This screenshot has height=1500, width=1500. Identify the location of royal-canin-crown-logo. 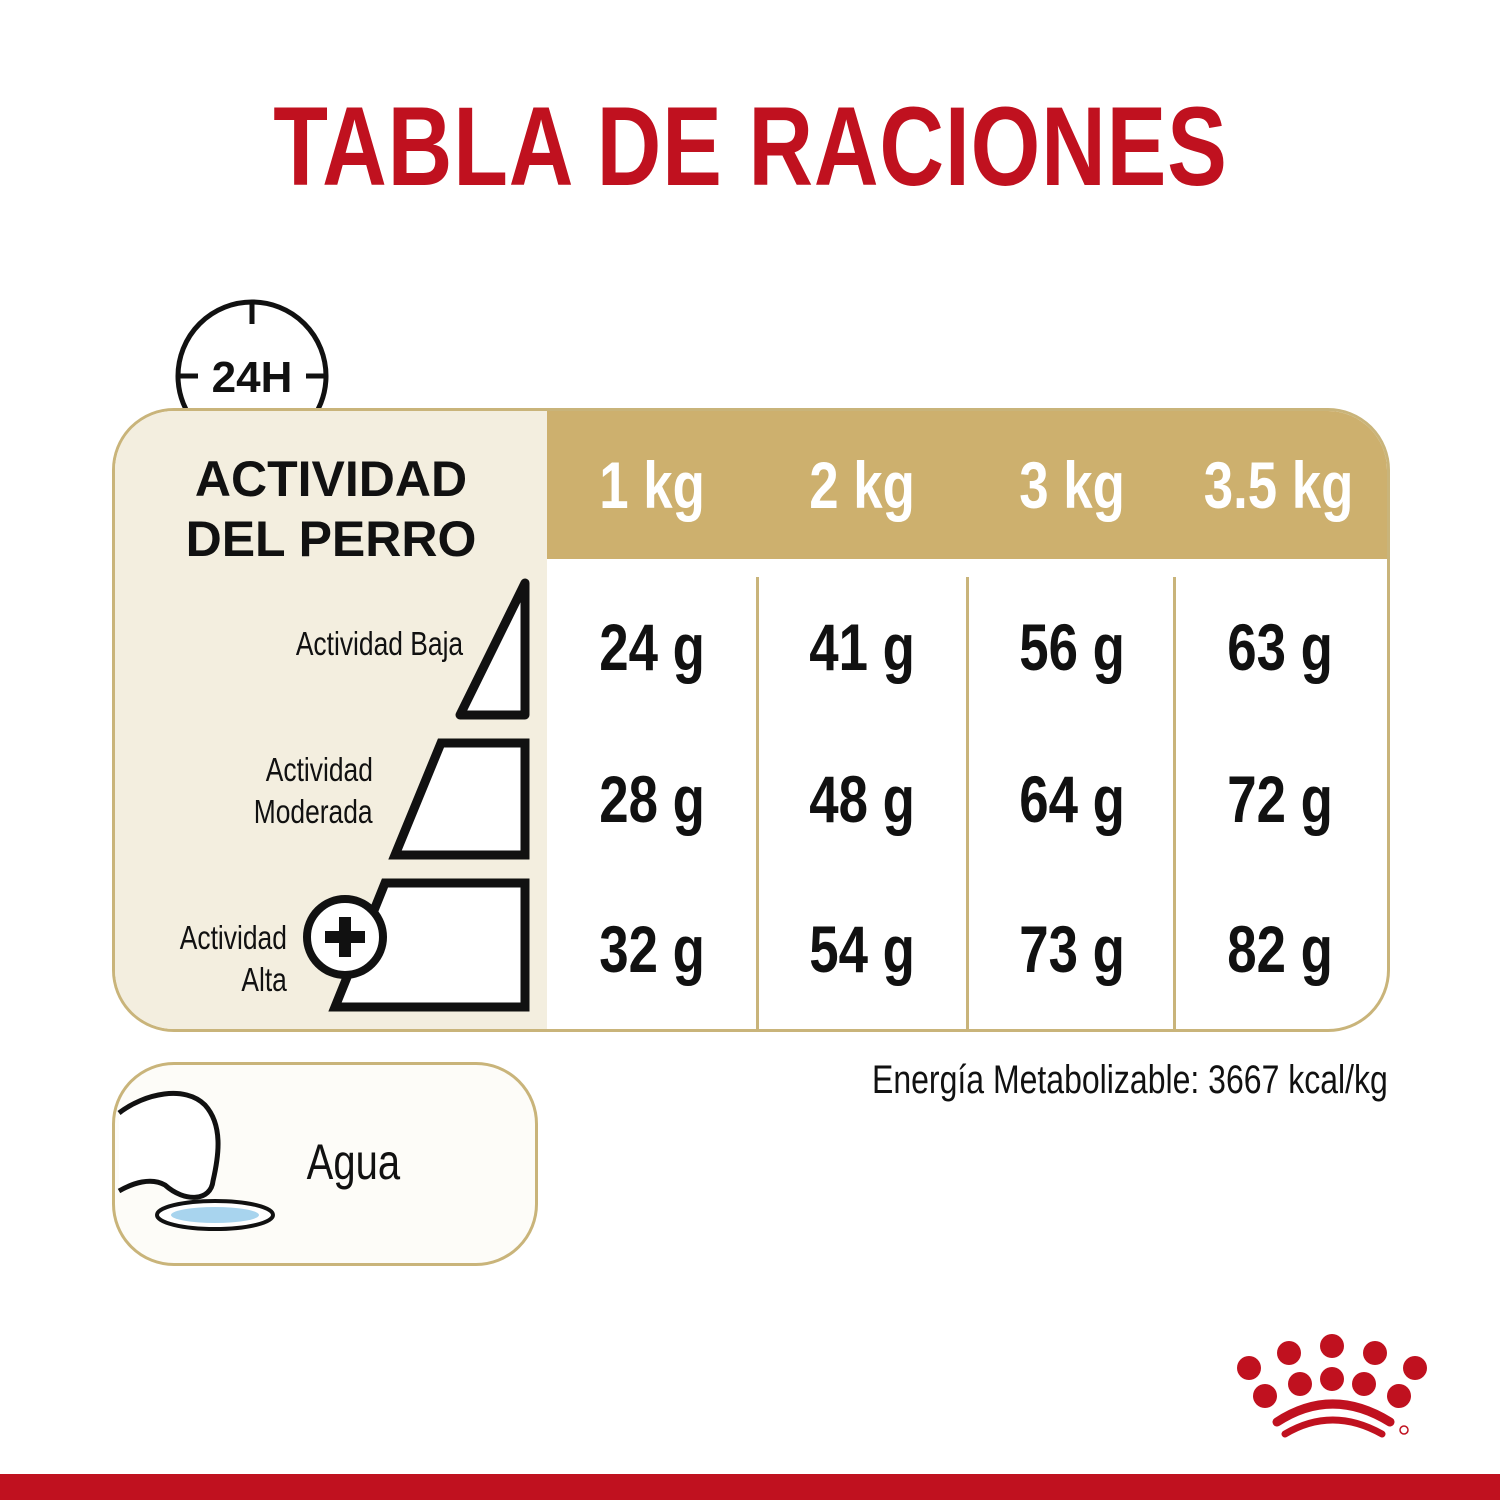
(1332, 1386).